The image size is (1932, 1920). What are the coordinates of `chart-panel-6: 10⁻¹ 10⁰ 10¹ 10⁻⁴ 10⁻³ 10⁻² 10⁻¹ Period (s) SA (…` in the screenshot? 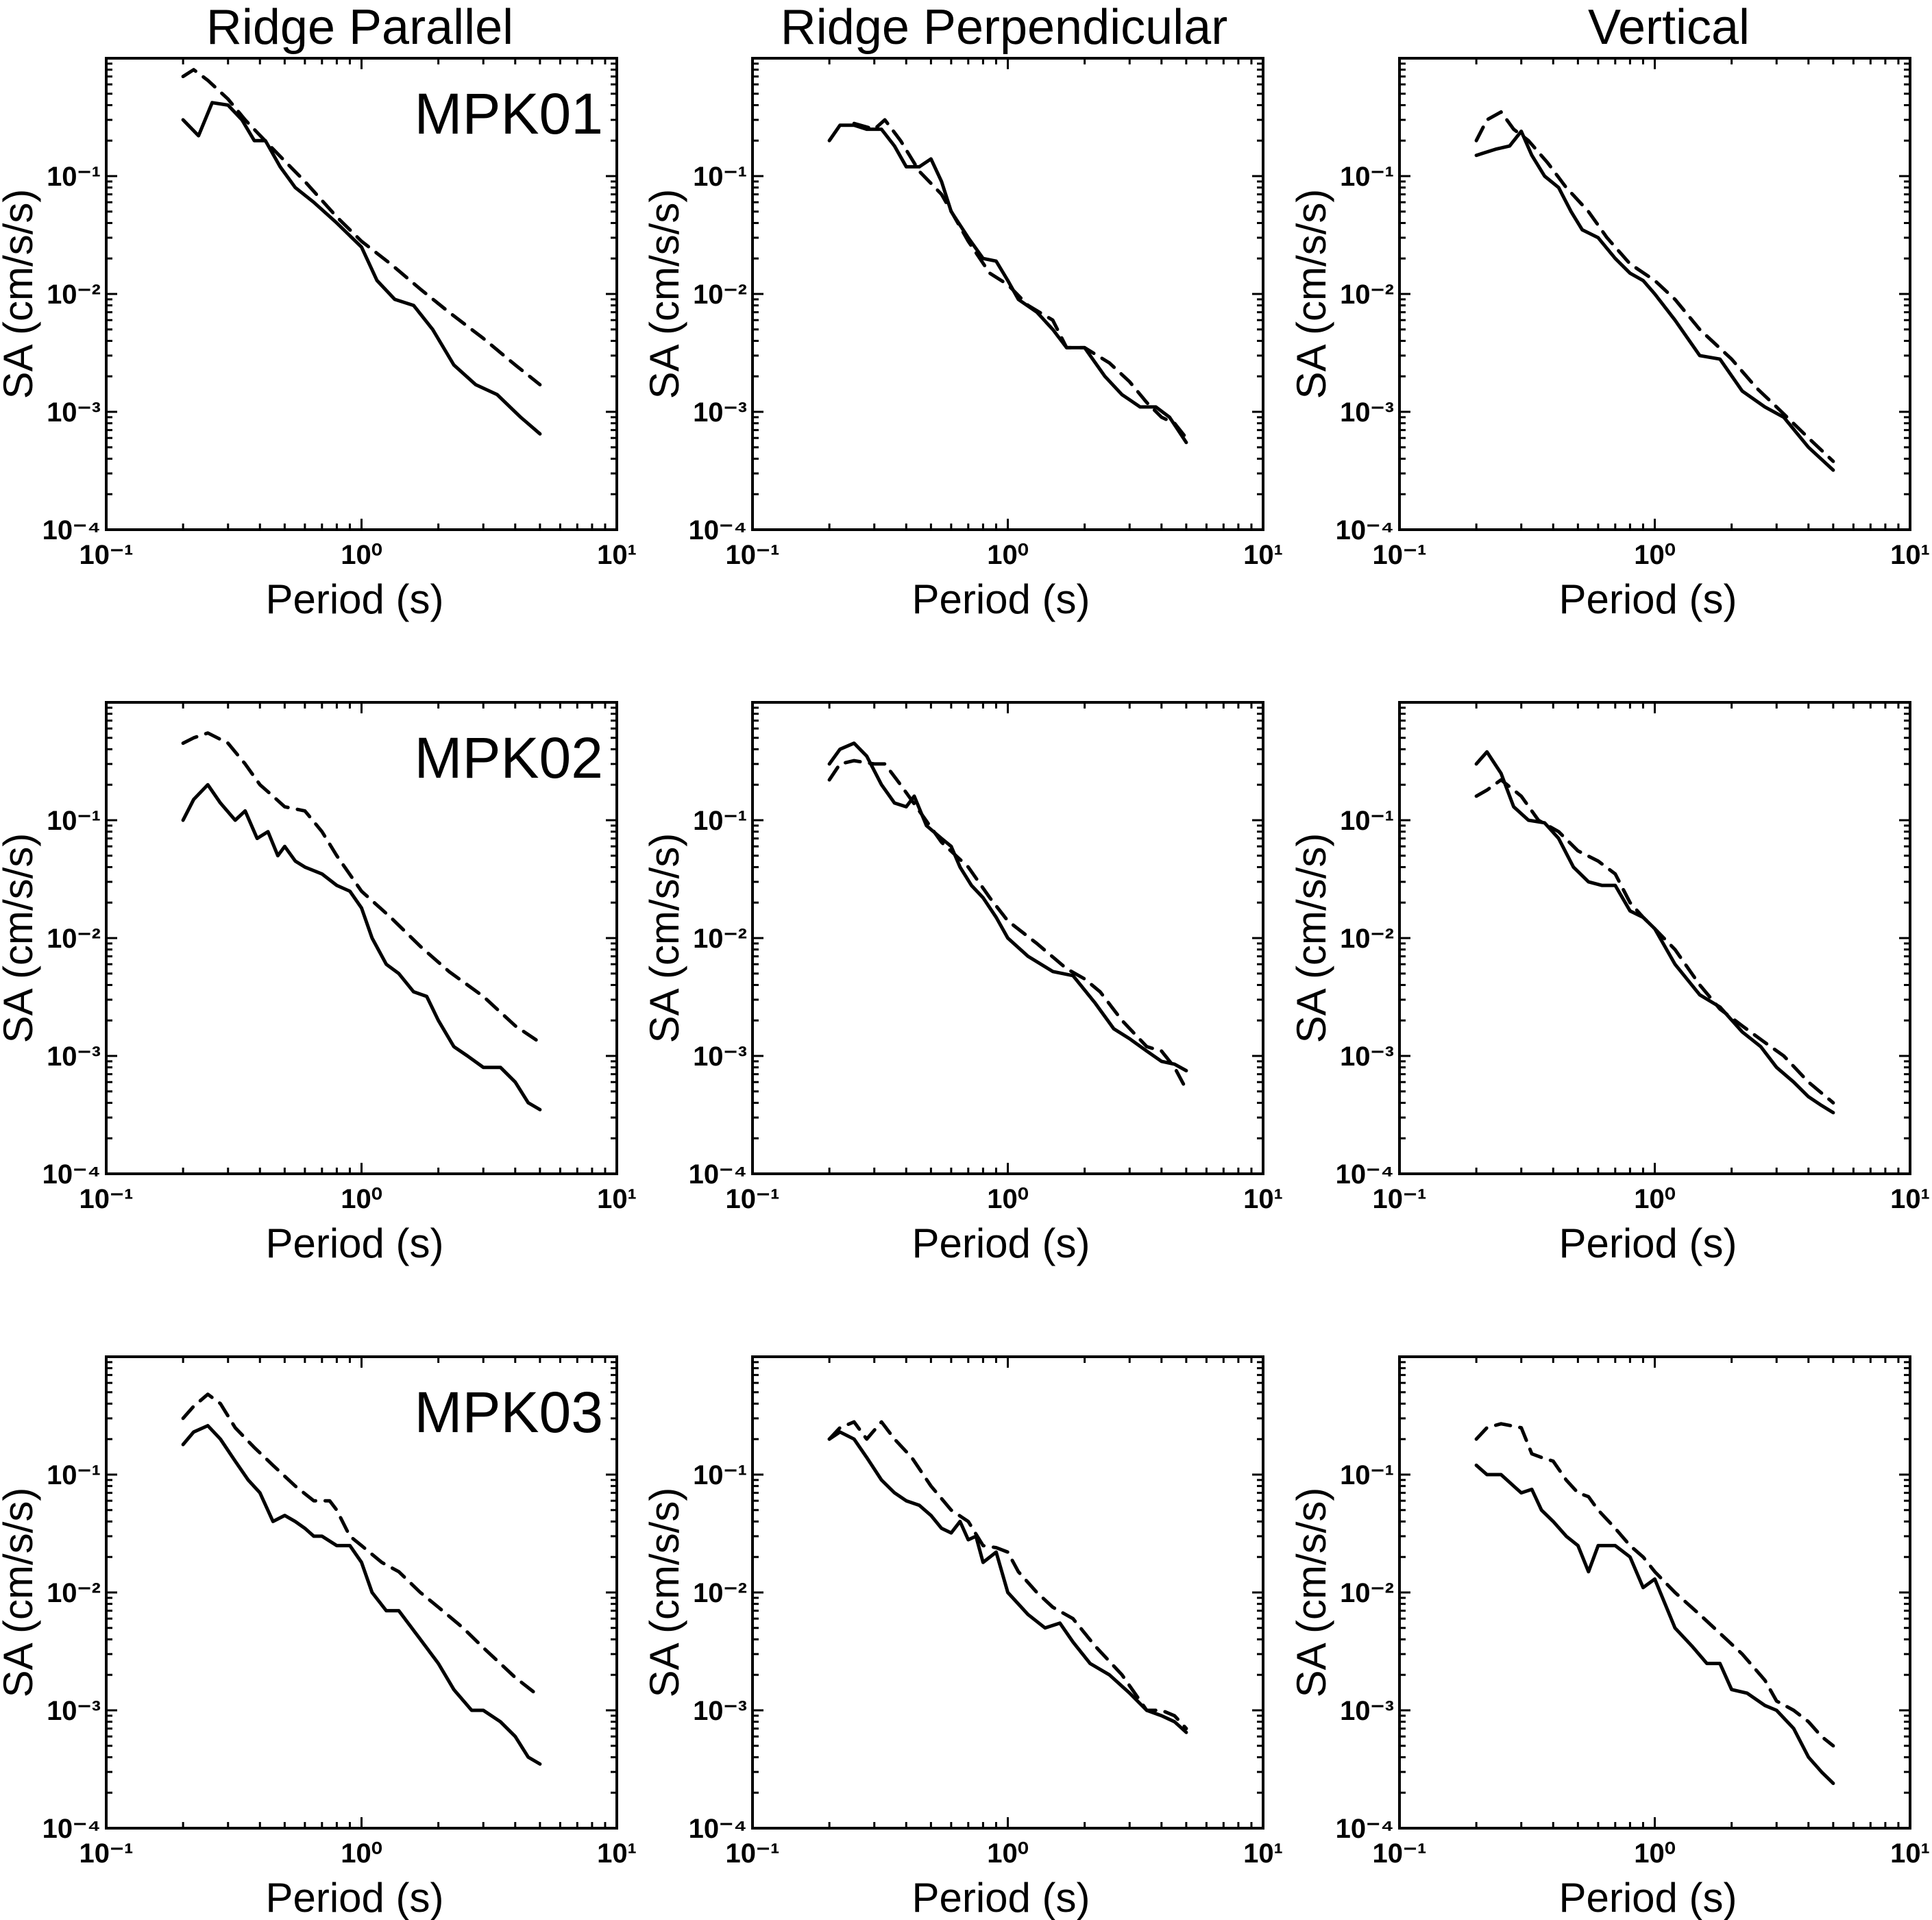 It's located at (1609, 983).